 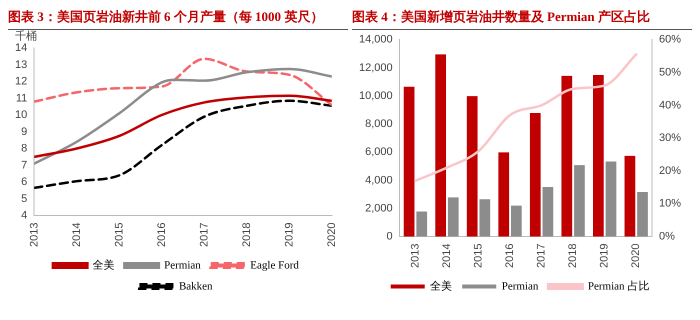 I want to click on y-tick-label: 11, so click(x=22, y=98).